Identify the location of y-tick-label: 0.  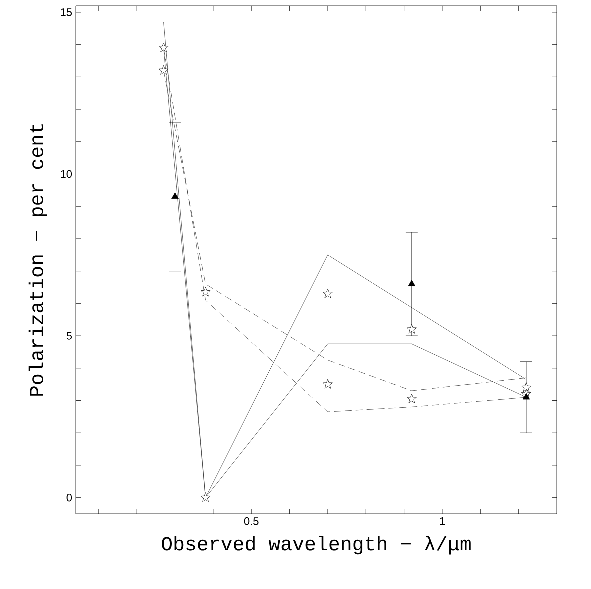
(69, 498).